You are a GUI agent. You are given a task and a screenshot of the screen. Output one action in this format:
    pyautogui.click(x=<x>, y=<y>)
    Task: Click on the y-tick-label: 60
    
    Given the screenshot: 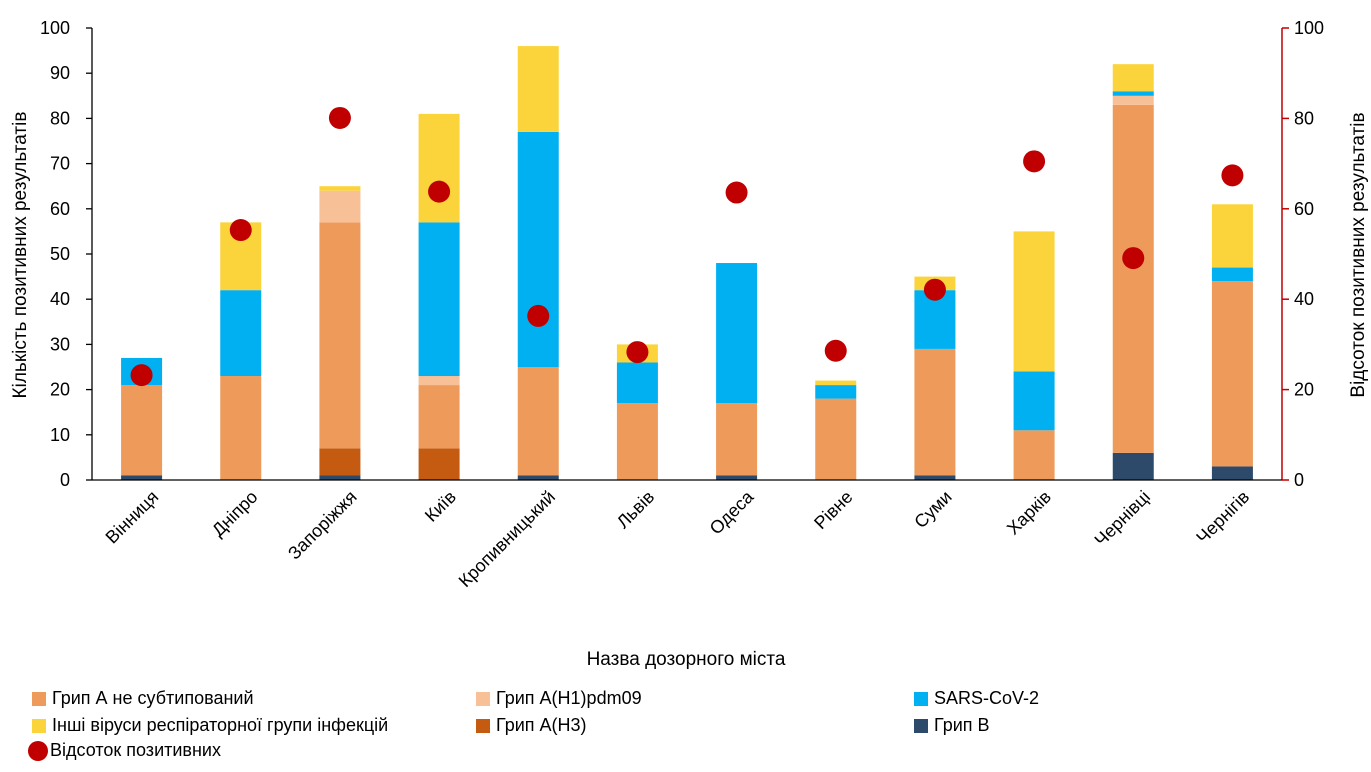 What is the action you would take?
    pyautogui.click(x=60, y=209)
    